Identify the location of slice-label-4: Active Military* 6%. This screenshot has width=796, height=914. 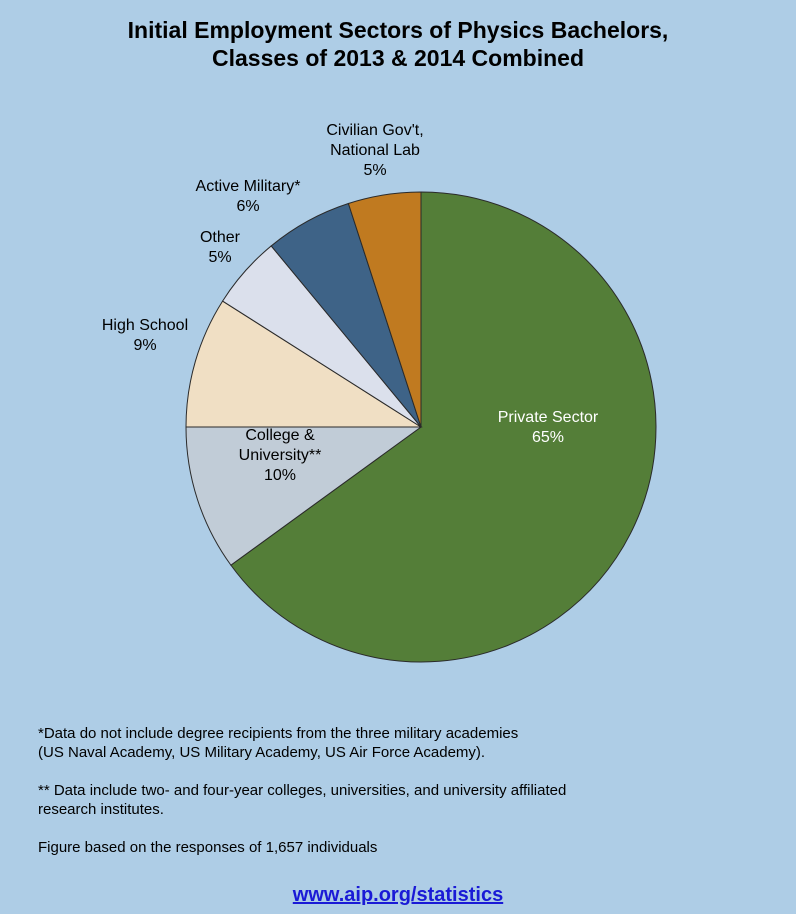
(248, 196).